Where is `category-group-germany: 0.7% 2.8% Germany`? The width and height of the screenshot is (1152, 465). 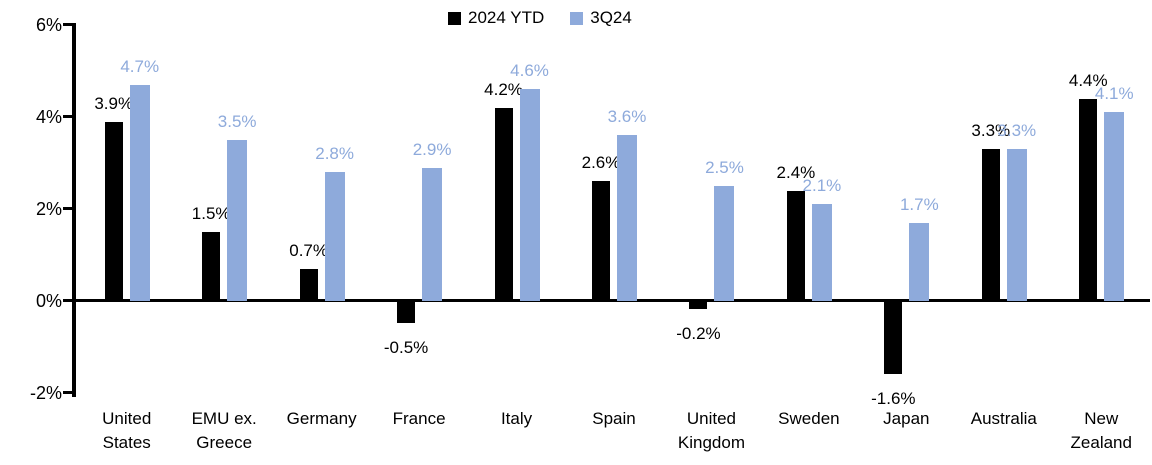 category-group-germany: 0.7% 2.8% Germany is located at coordinates (321, 232).